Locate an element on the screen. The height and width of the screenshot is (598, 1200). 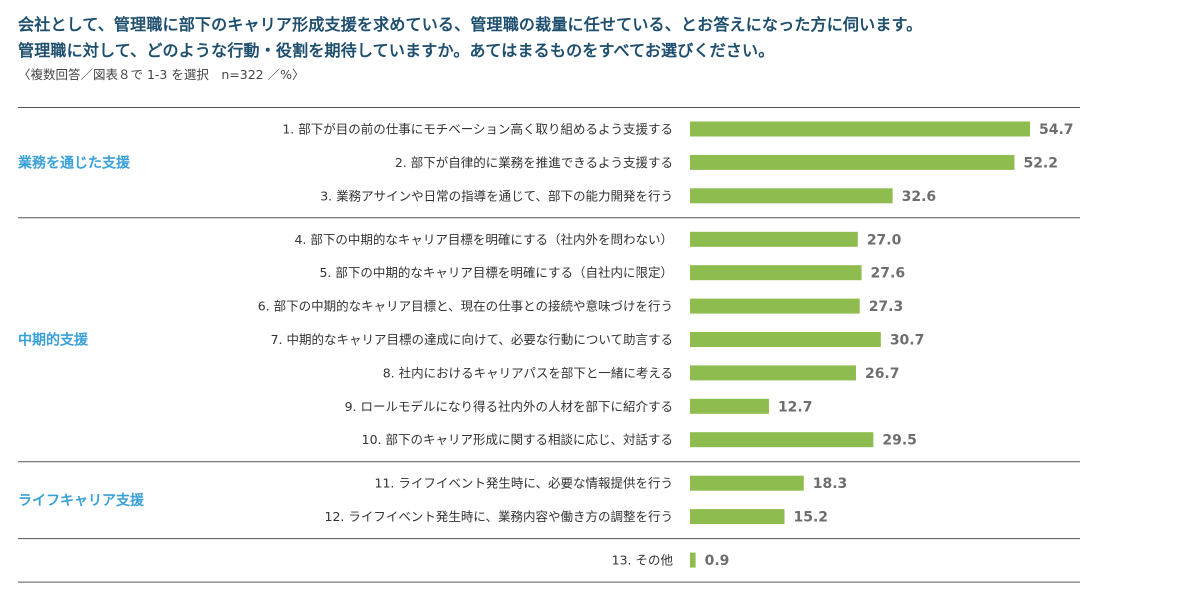
value-label: 52.2 is located at coordinates (1040, 163).